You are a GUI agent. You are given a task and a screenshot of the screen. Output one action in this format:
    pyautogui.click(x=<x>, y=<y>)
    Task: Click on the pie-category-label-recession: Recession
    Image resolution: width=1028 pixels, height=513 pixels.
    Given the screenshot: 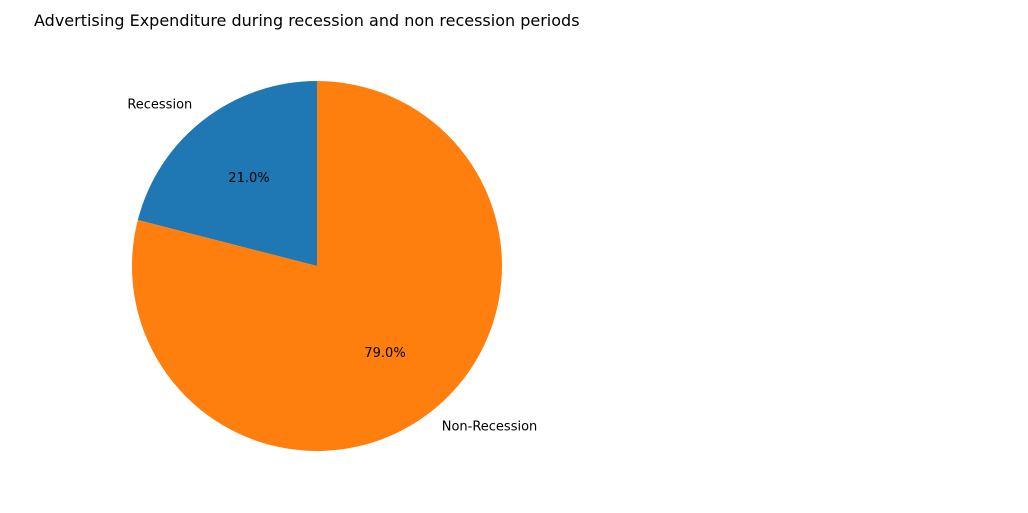 What is the action you would take?
    pyautogui.click(x=159, y=105)
    